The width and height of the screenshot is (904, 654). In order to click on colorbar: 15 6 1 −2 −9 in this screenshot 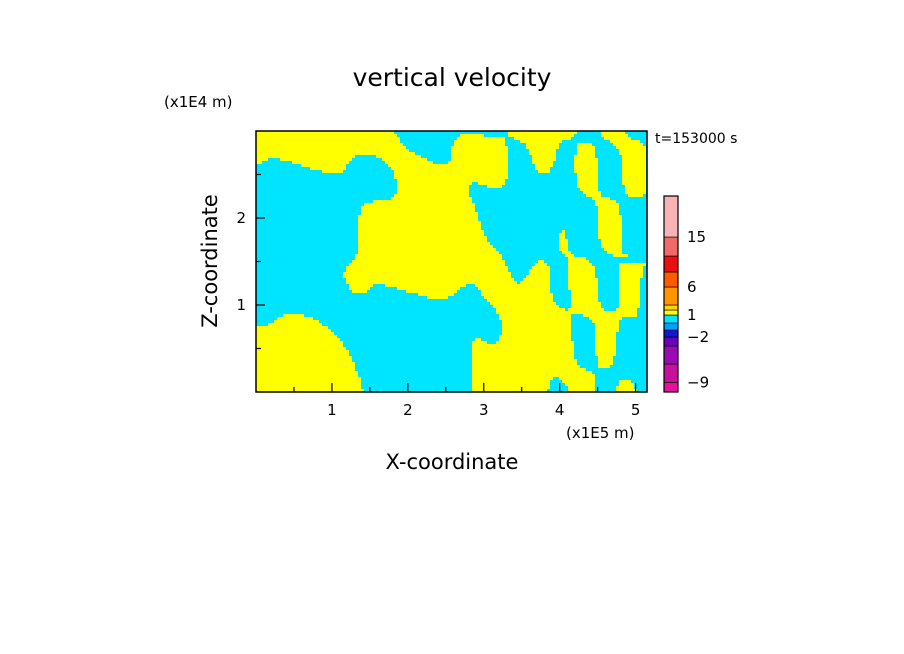, I will do `click(686, 294)`.